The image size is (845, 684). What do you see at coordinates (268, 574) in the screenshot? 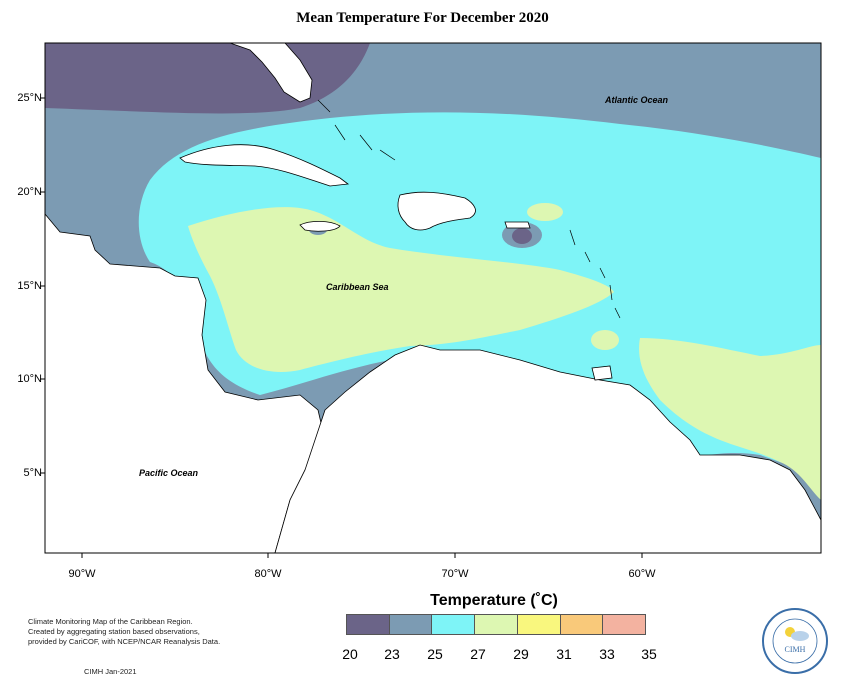
I see `lon-label-80w: 80°W` at bounding box center [268, 574].